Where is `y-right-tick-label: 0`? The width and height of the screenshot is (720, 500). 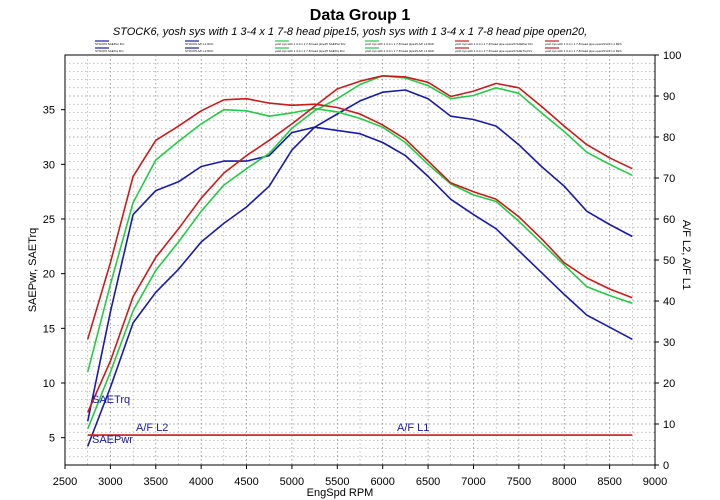
y-right-tick-label: 0 is located at coordinates (666, 466).